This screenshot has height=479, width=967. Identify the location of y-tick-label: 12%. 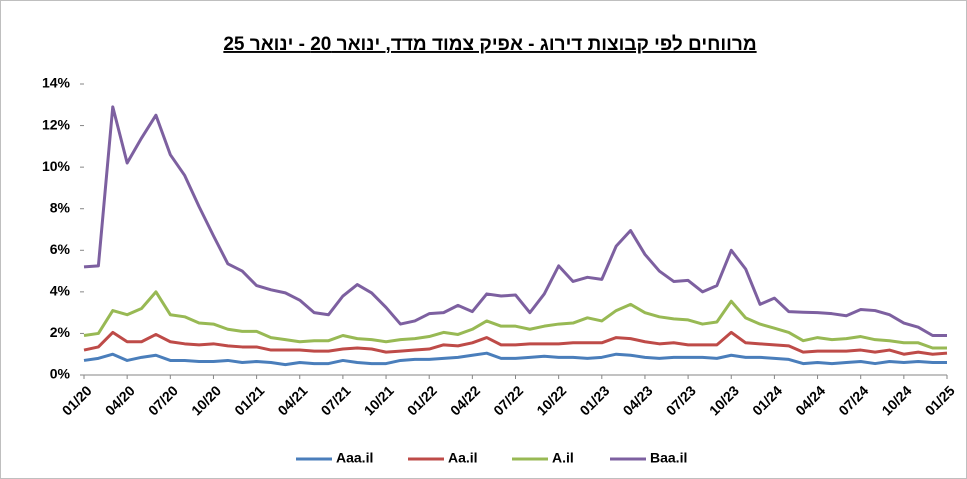
(56, 124).